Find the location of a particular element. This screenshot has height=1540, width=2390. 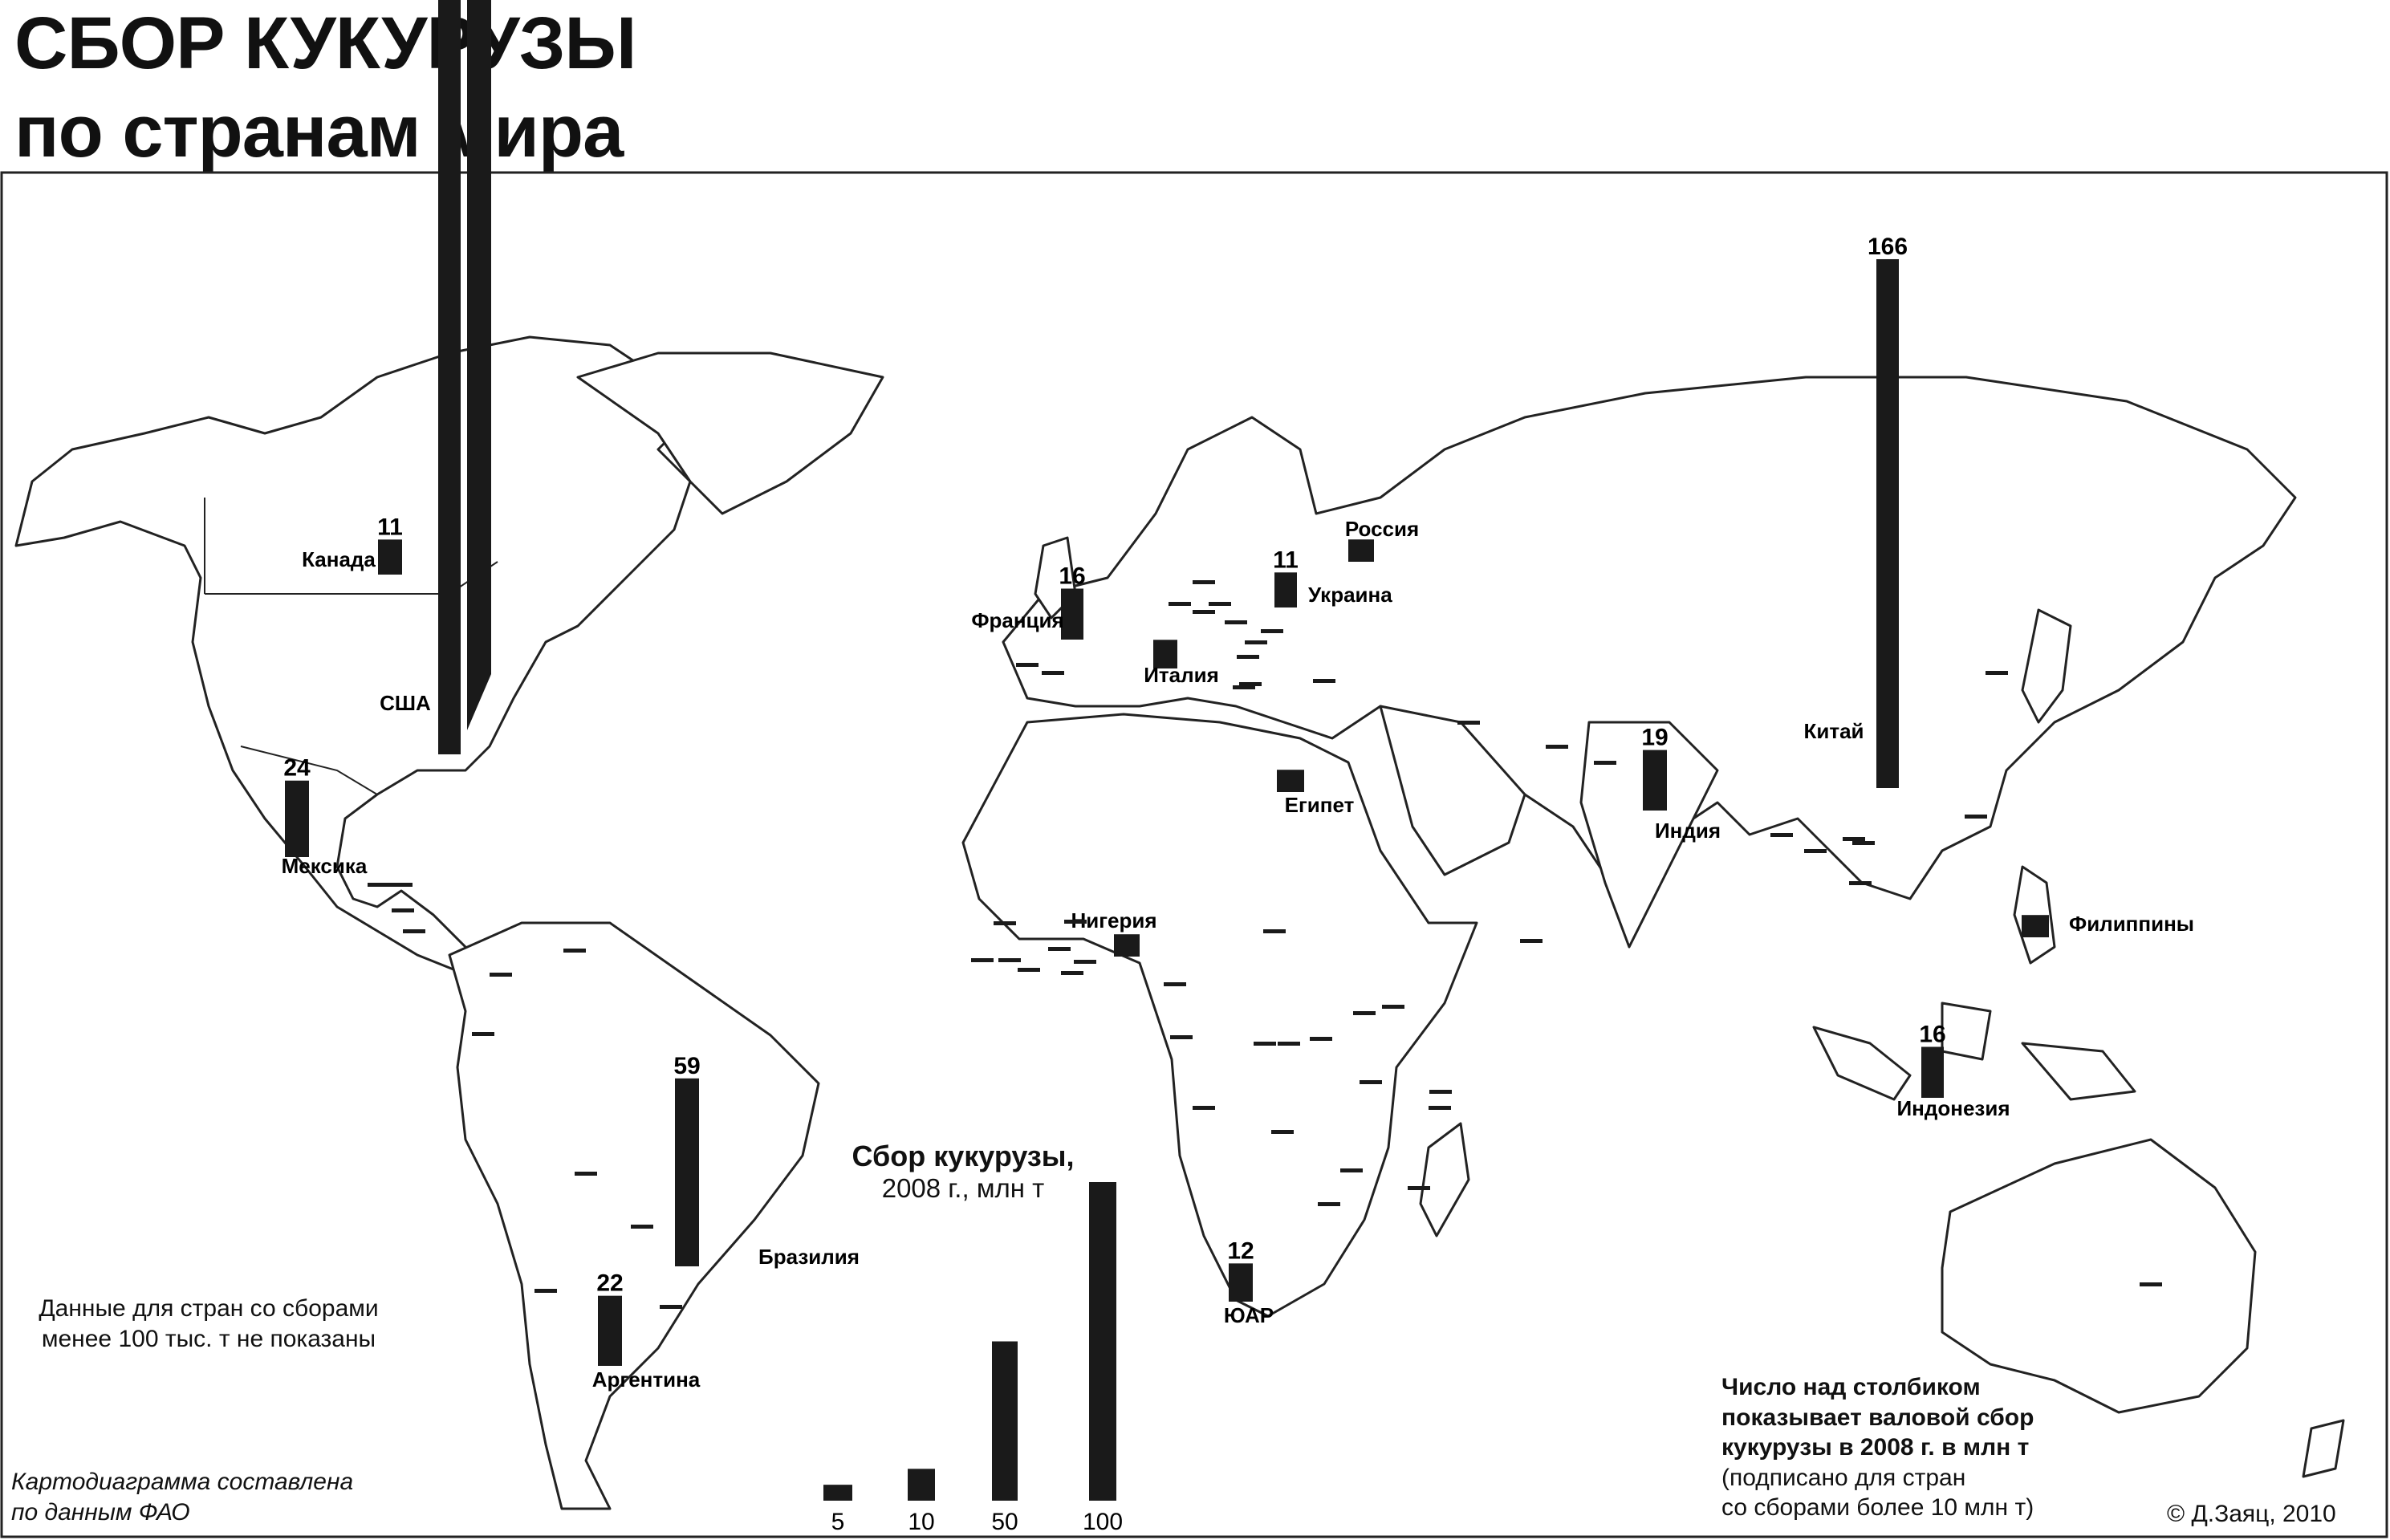

africa-outline is located at coordinates (1219, 1016).